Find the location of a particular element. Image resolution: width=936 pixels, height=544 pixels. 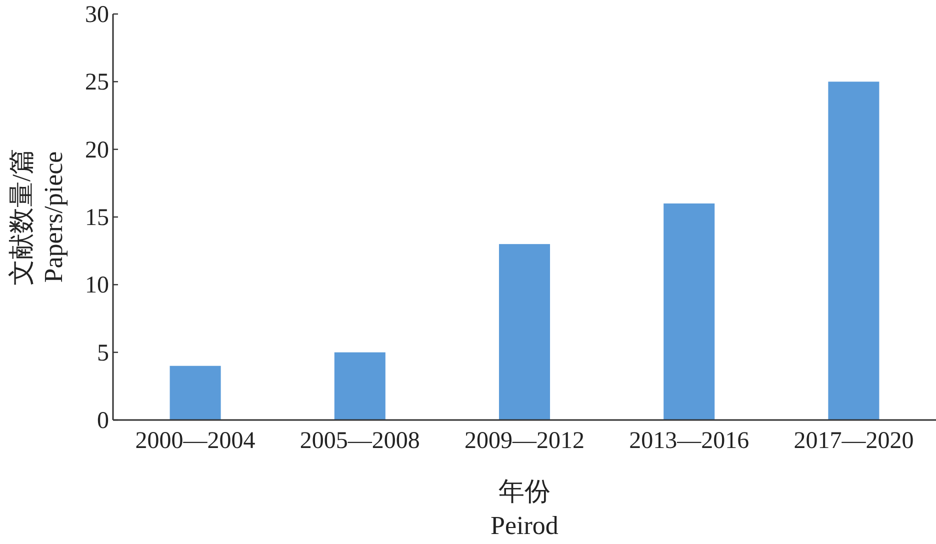

y-tick-label: 25 is located at coordinates (97, 83).